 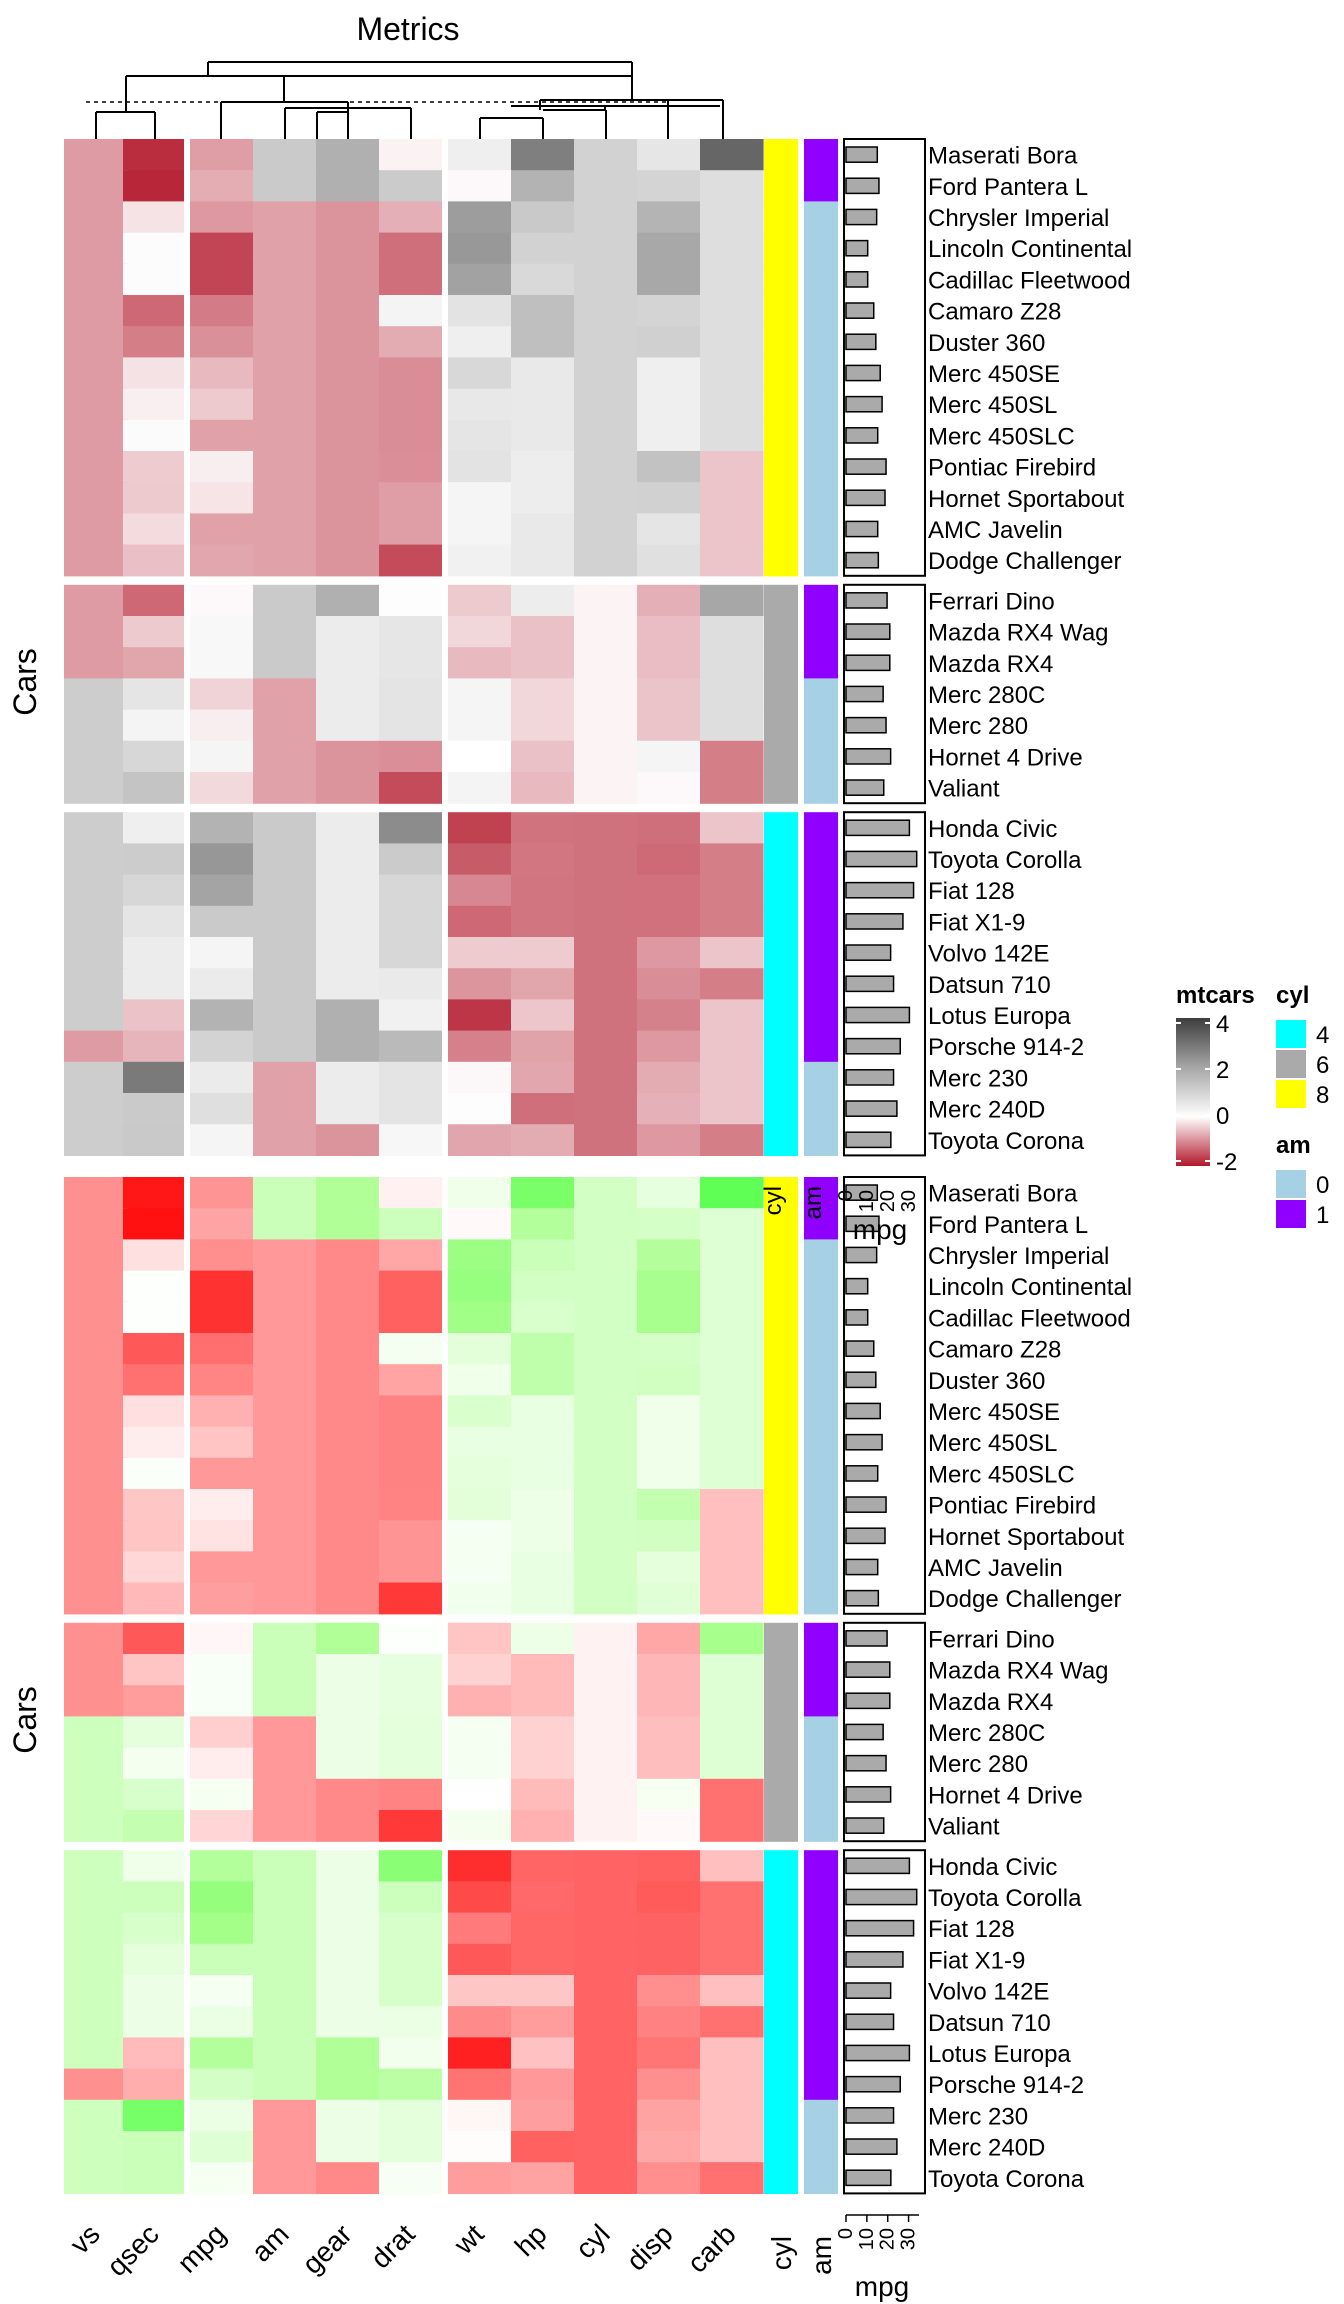 What do you see at coordinates (880, 1229) in the screenshot?
I see `overlap-mpg: mpg` at bounding box center [880, 1229].